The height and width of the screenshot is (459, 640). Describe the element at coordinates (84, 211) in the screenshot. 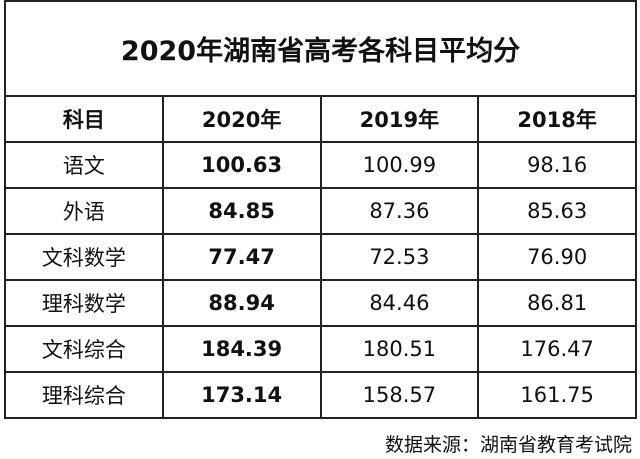

I see `subject-cell: 外语` at that location.